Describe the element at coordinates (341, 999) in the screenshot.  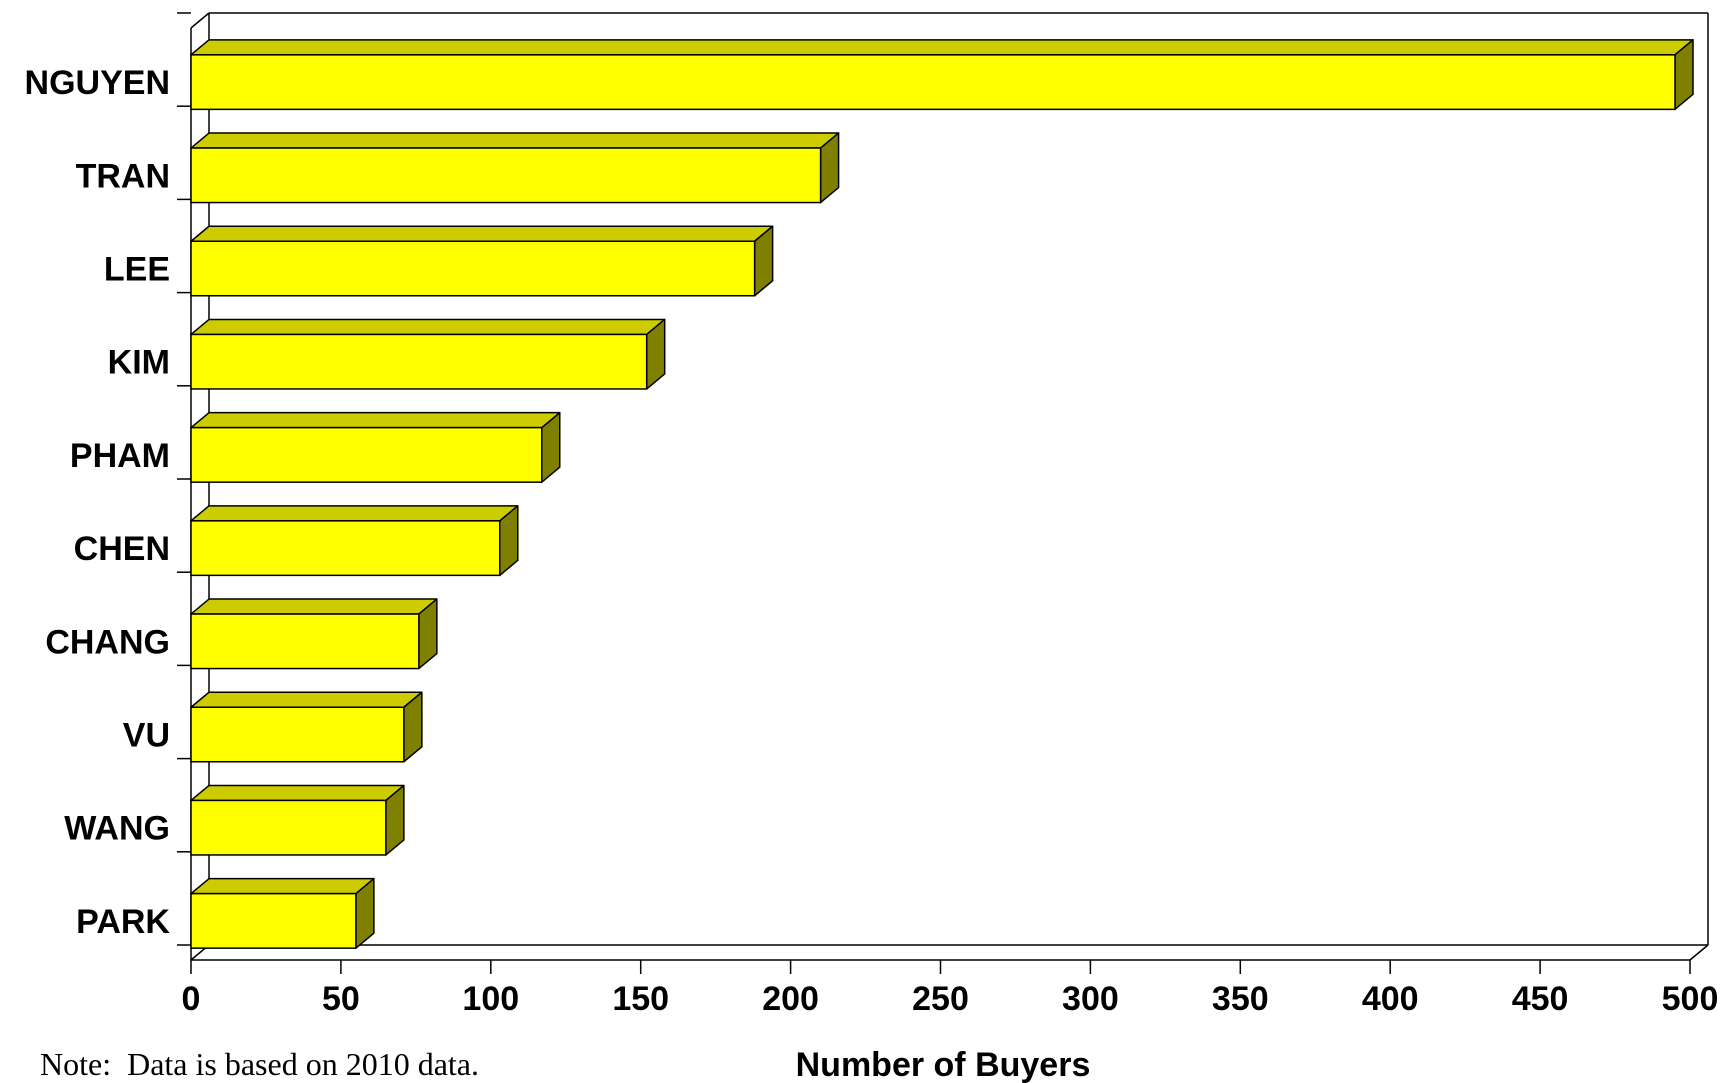
I see `x-tick-label: 50` at that location.